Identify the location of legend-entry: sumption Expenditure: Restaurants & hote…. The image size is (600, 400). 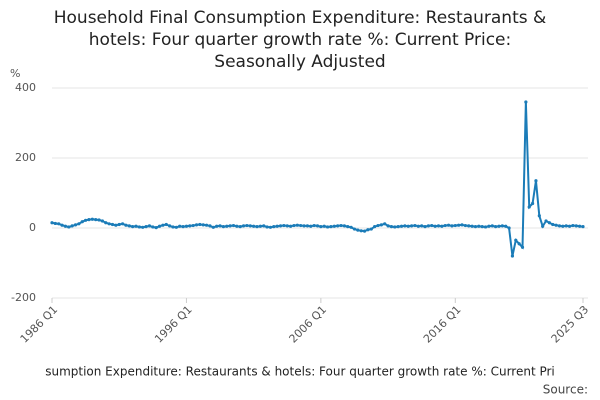
(300, 372).